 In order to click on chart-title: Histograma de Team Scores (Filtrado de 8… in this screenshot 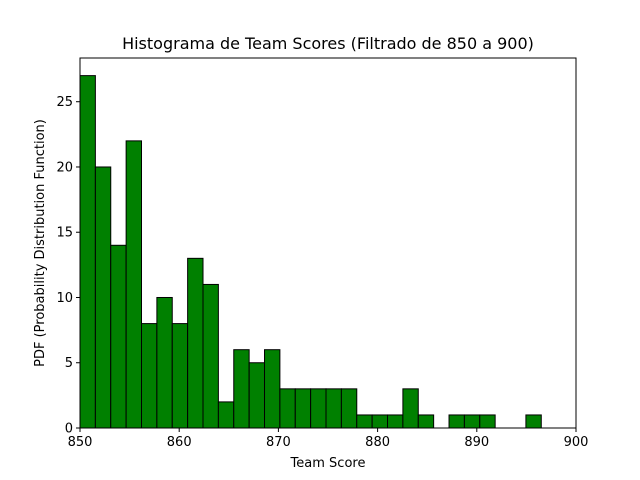, I will do `click(328, 43)`.